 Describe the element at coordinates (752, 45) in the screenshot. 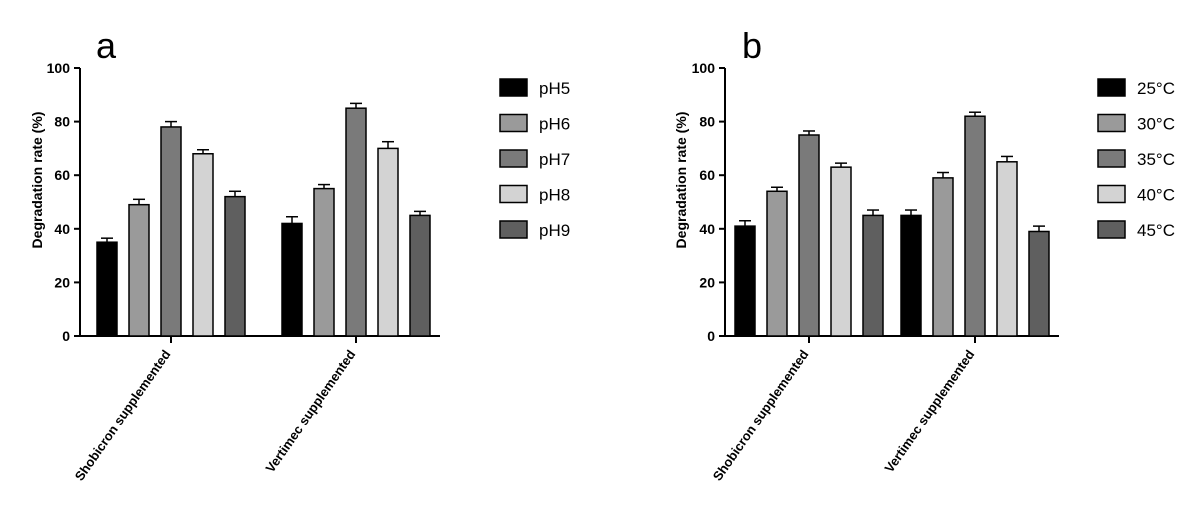

I see `panel-letter: b` at that location.